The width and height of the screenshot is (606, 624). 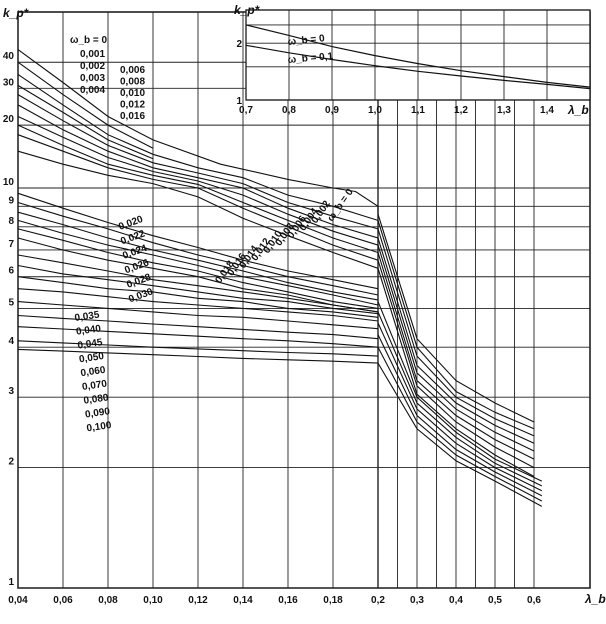 I want to click on main-y-tick-label: 10, so click(x=9, y=182).